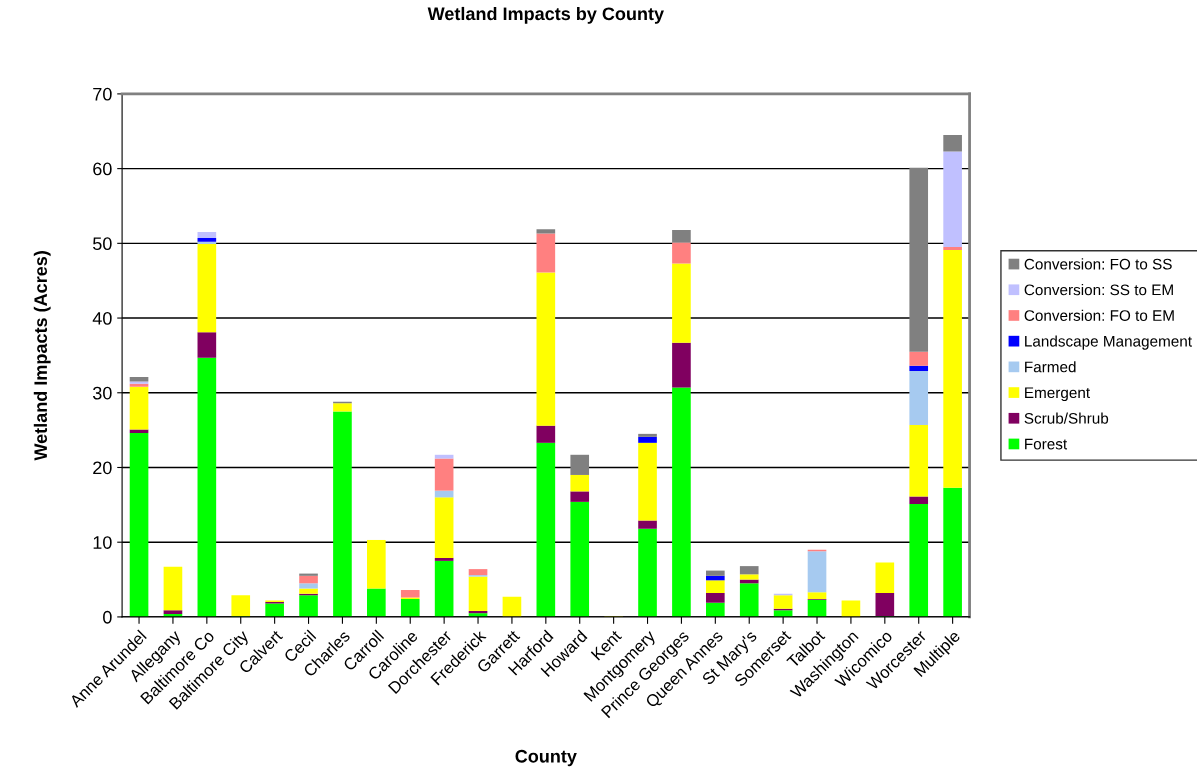 The image size is (1197, 776). I want to click on legend-label: Landscape Management, so click(1108, 342).